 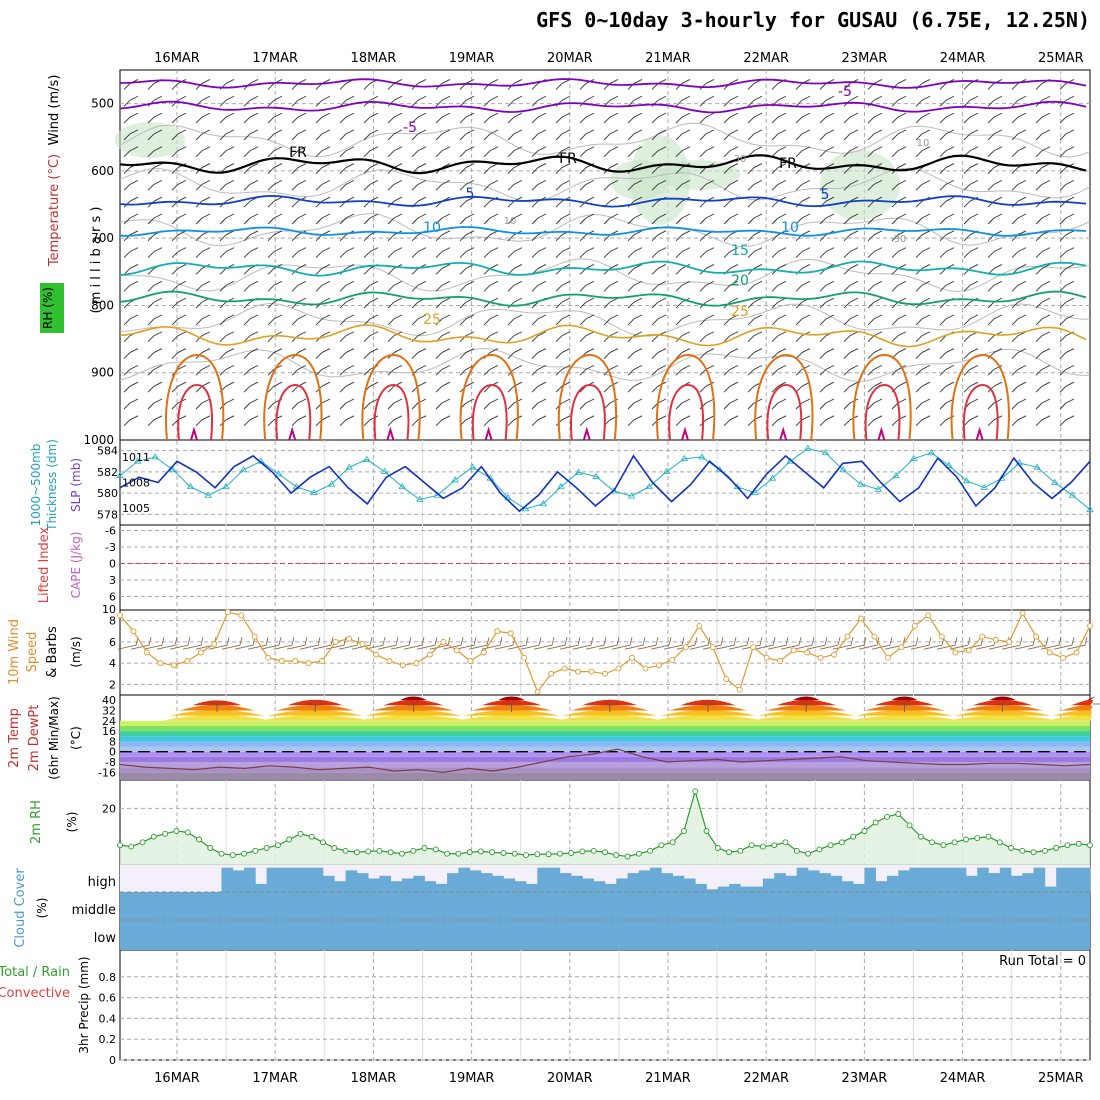 What do you see at coordinates (605, 479) in the screenshot?
I see `slp-line` at bounding box center [605, 479].